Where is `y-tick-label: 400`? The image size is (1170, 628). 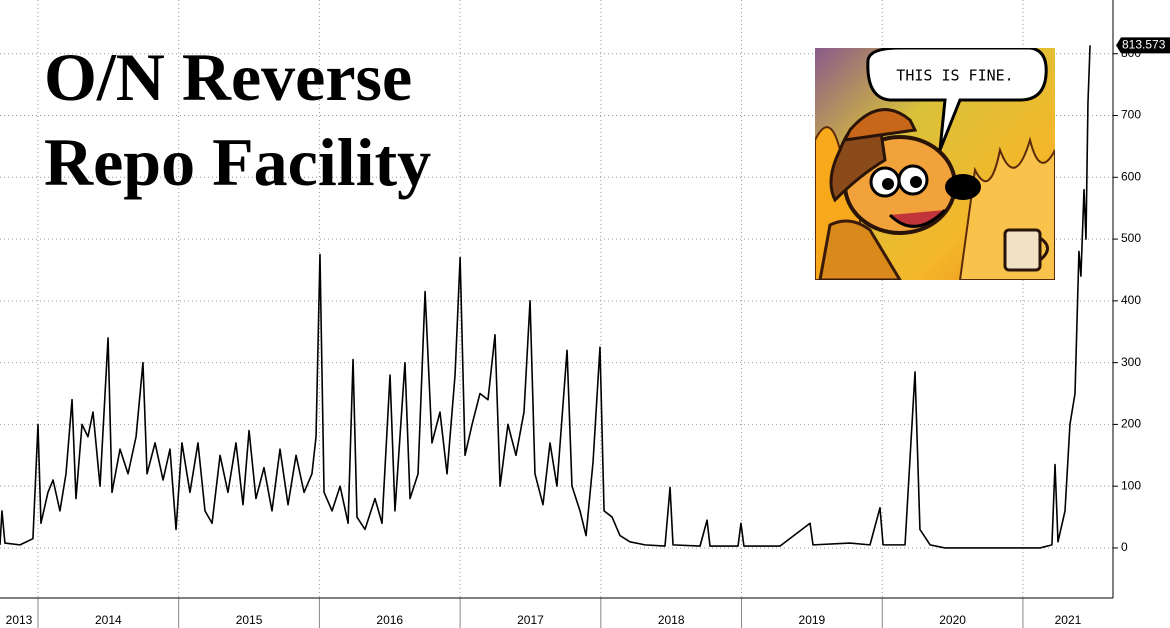 y-tick-label: 400 is located at coordinates (1131, 300).